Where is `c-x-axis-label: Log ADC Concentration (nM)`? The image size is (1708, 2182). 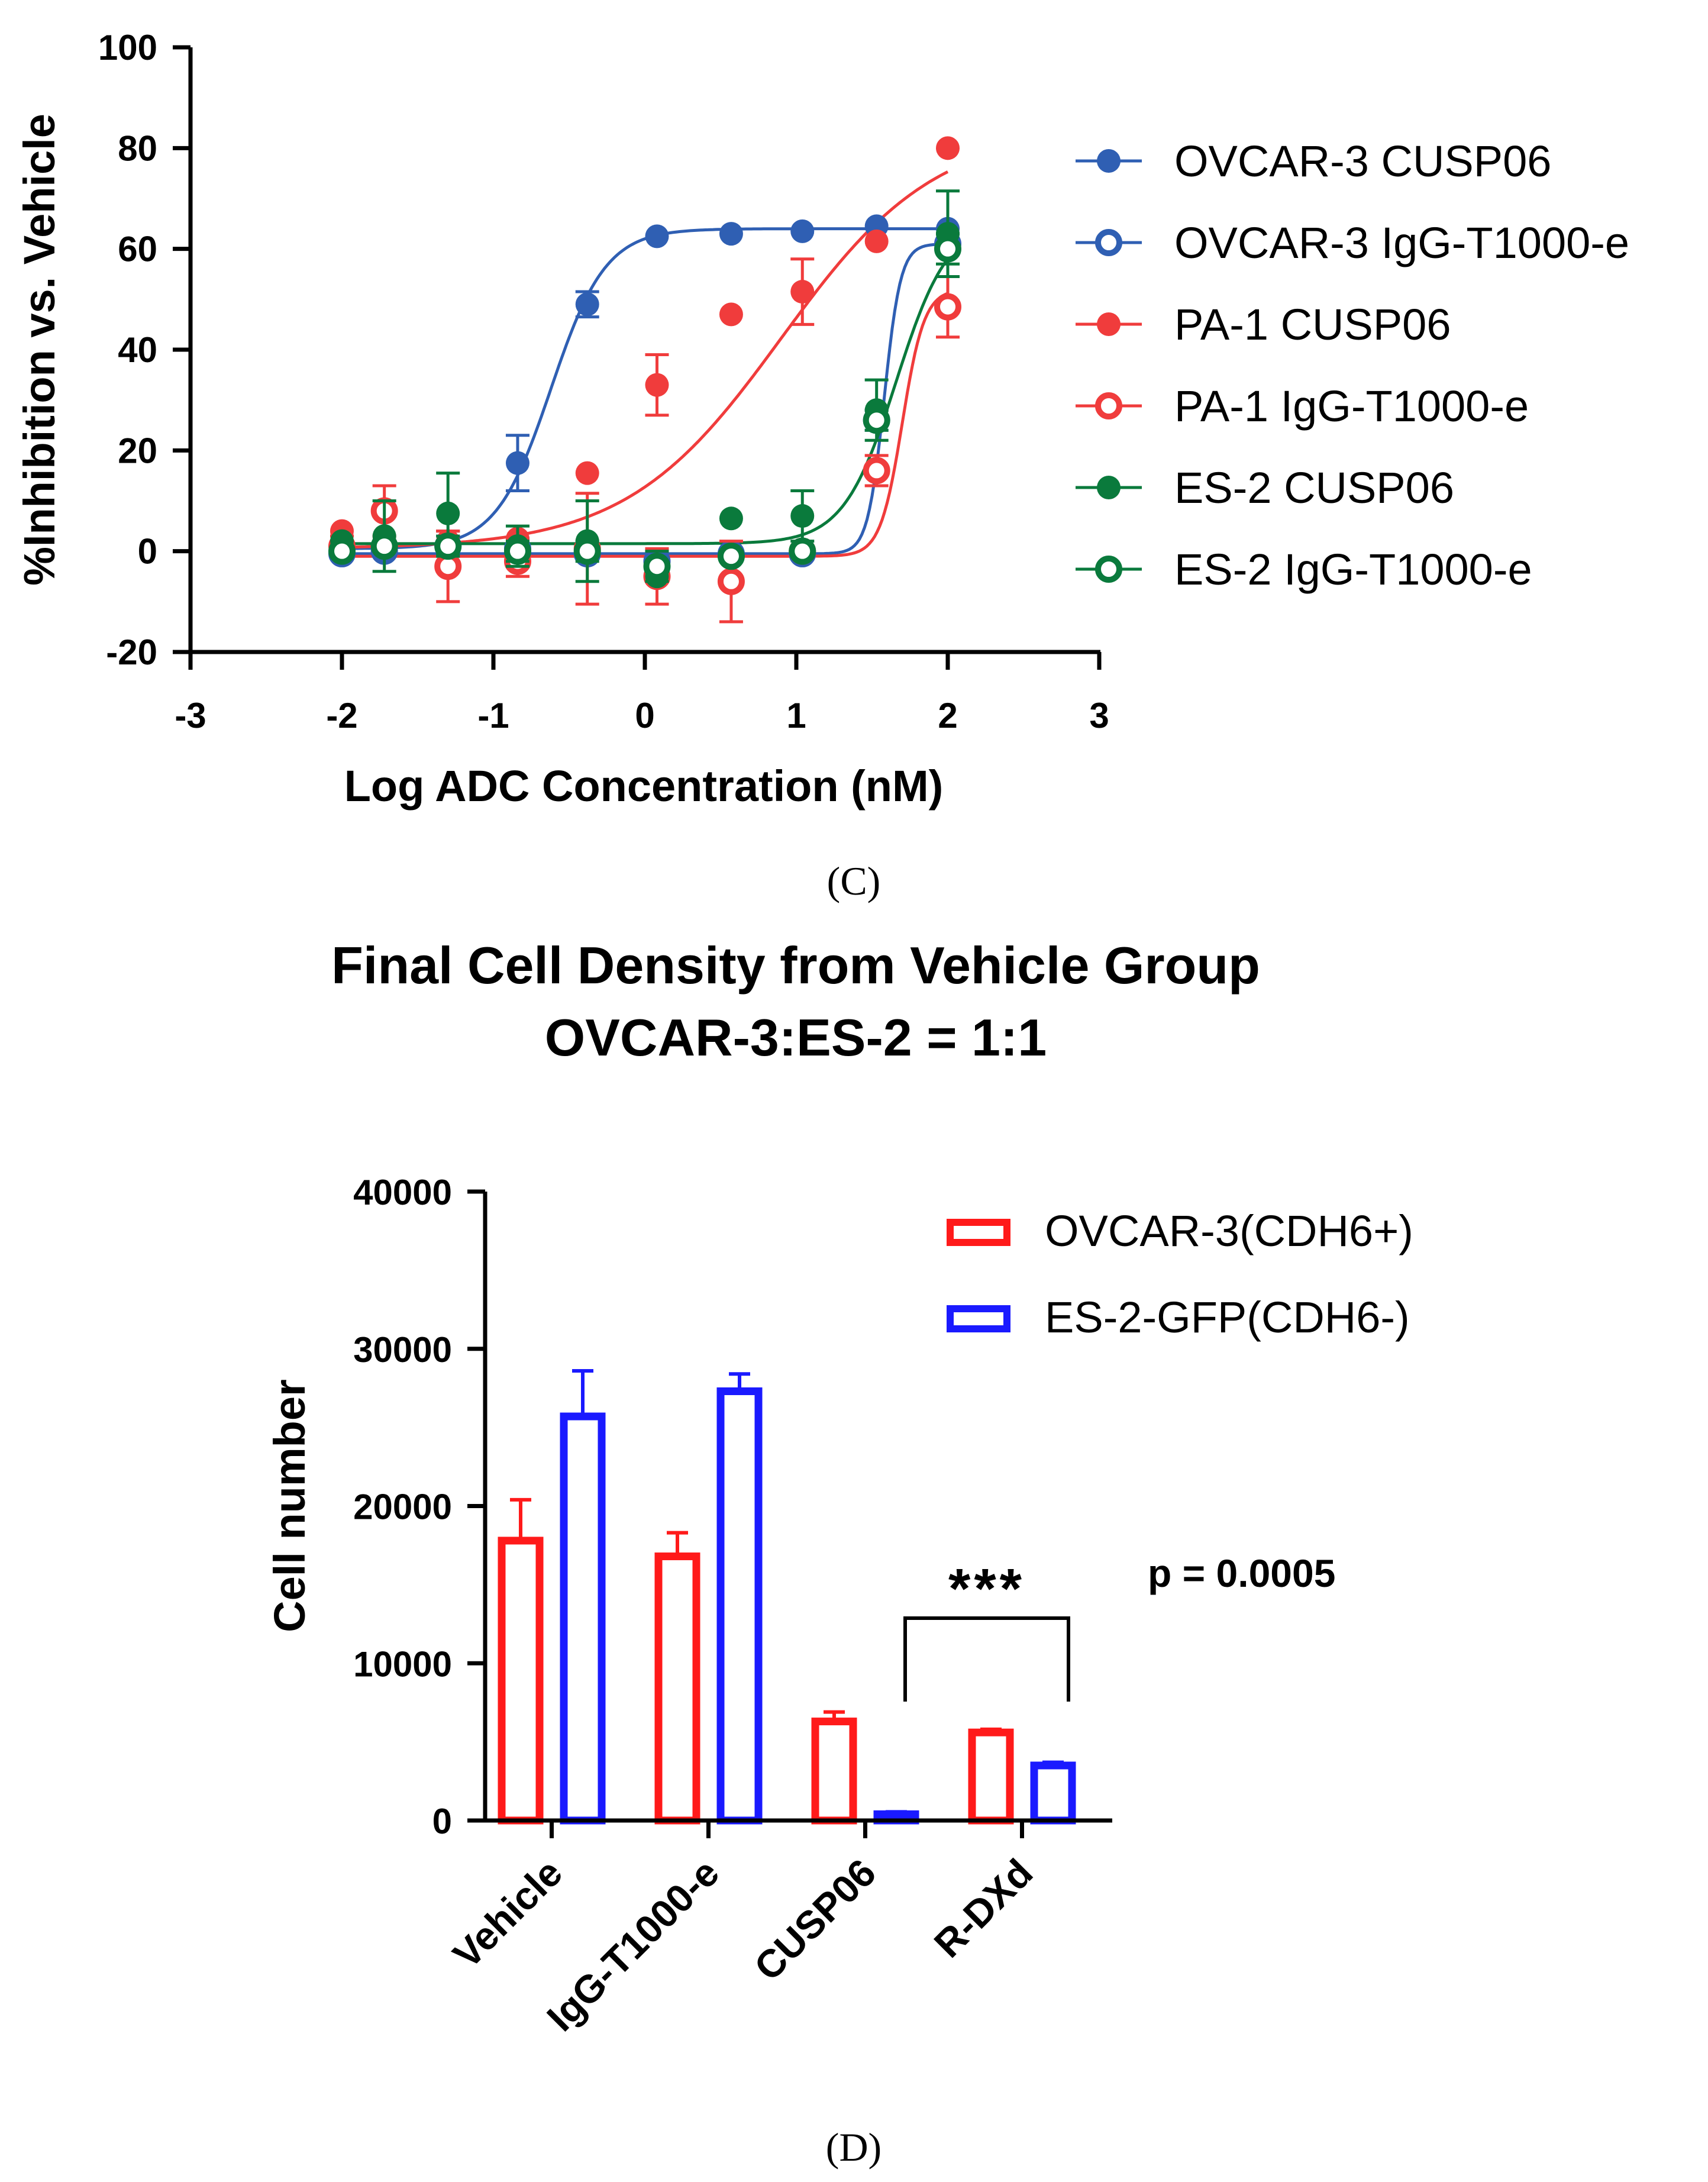 c-x-axis-label: Log ADC Concentration (nM) is located at coordinates (644, 786).